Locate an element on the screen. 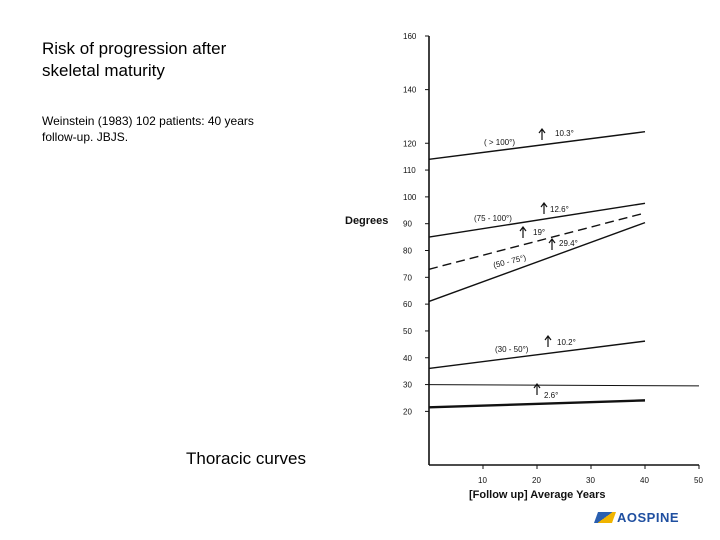 This screenshot has width=720, height=540. y-tick-label: 30 is located at coordinates (407, 385).